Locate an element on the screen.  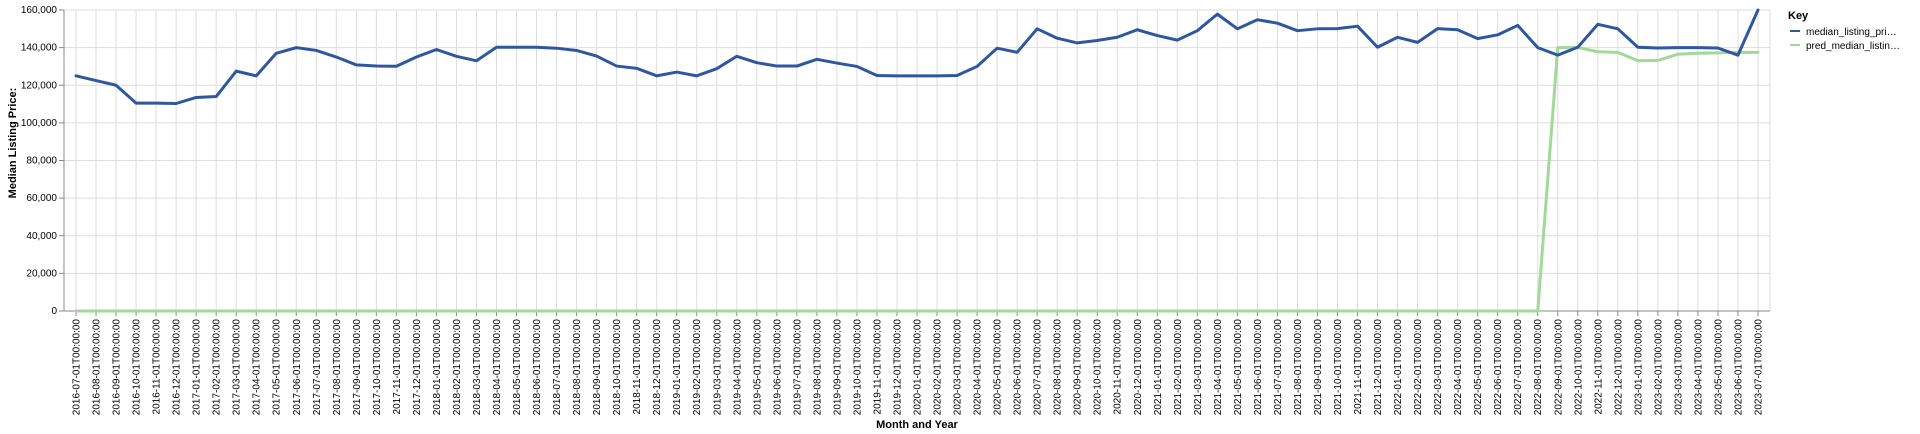
x-tick-label: 2023-02-01T00:00:00 is located at coordinates (1658, 367).